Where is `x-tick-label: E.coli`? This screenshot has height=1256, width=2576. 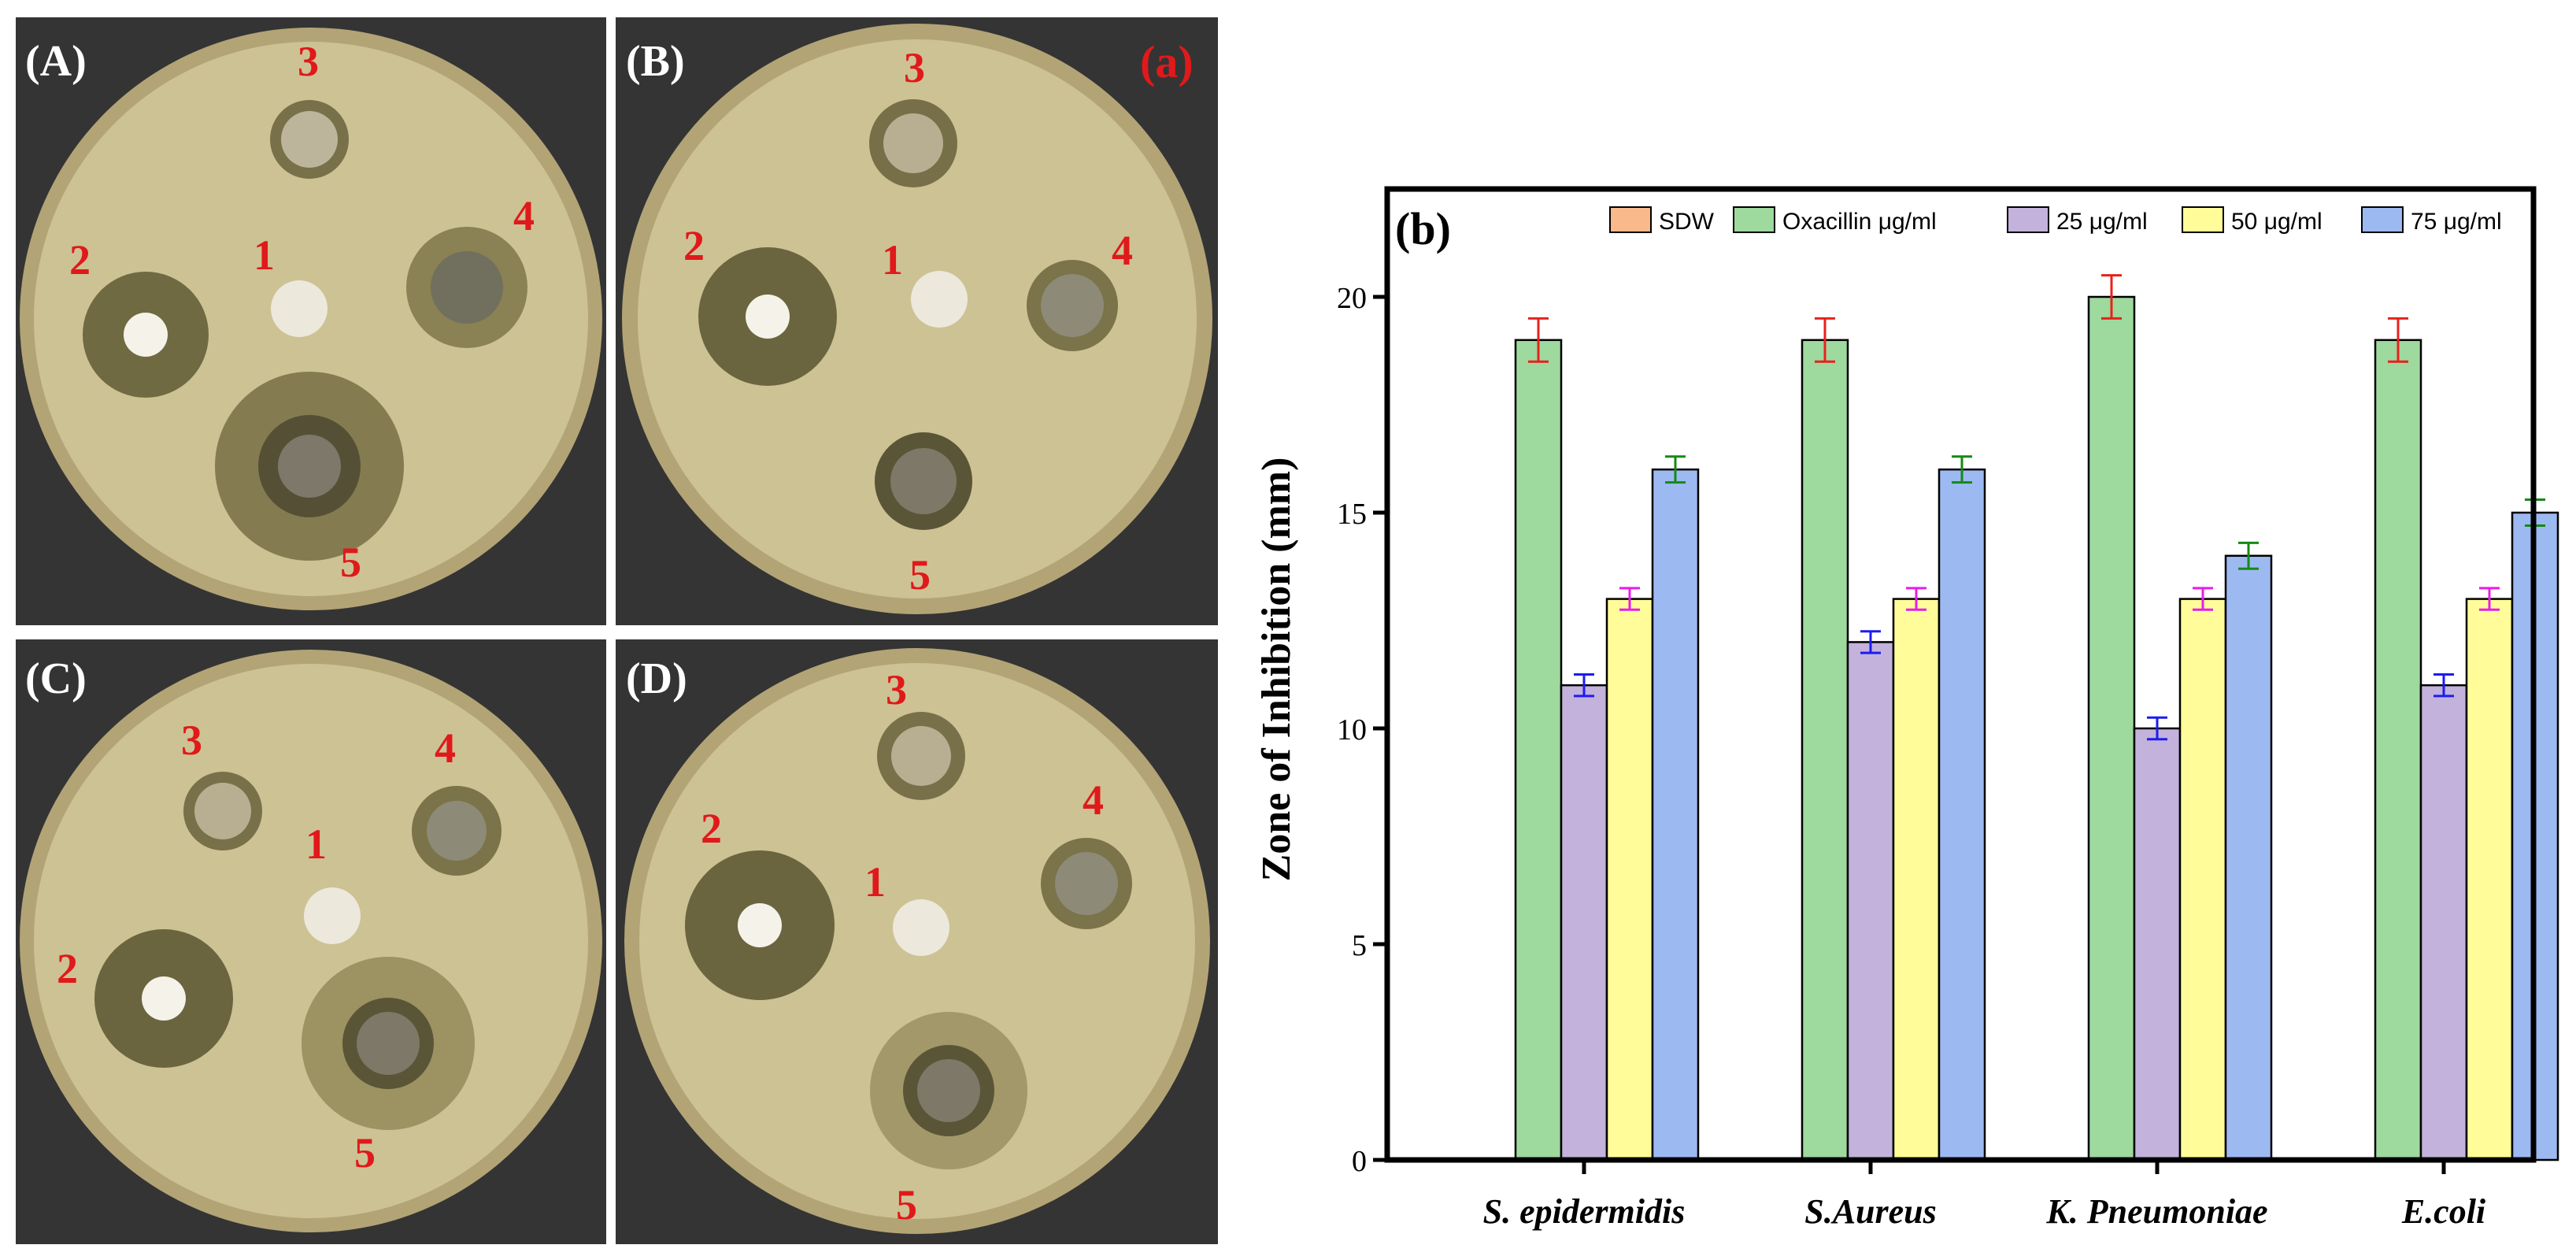 x-tick-label: E.coli is located at coordinates (2443, 1211).